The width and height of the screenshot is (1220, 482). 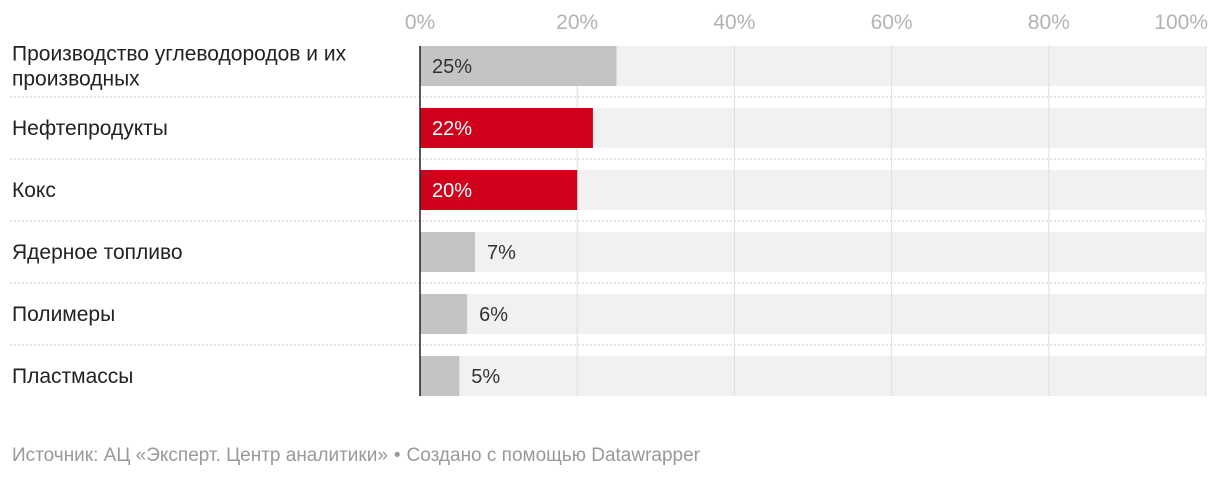 What do you see at coordinates (452, 129) in the screenshot?
I see `value-label: 22%` at bounding box center [452, 129].